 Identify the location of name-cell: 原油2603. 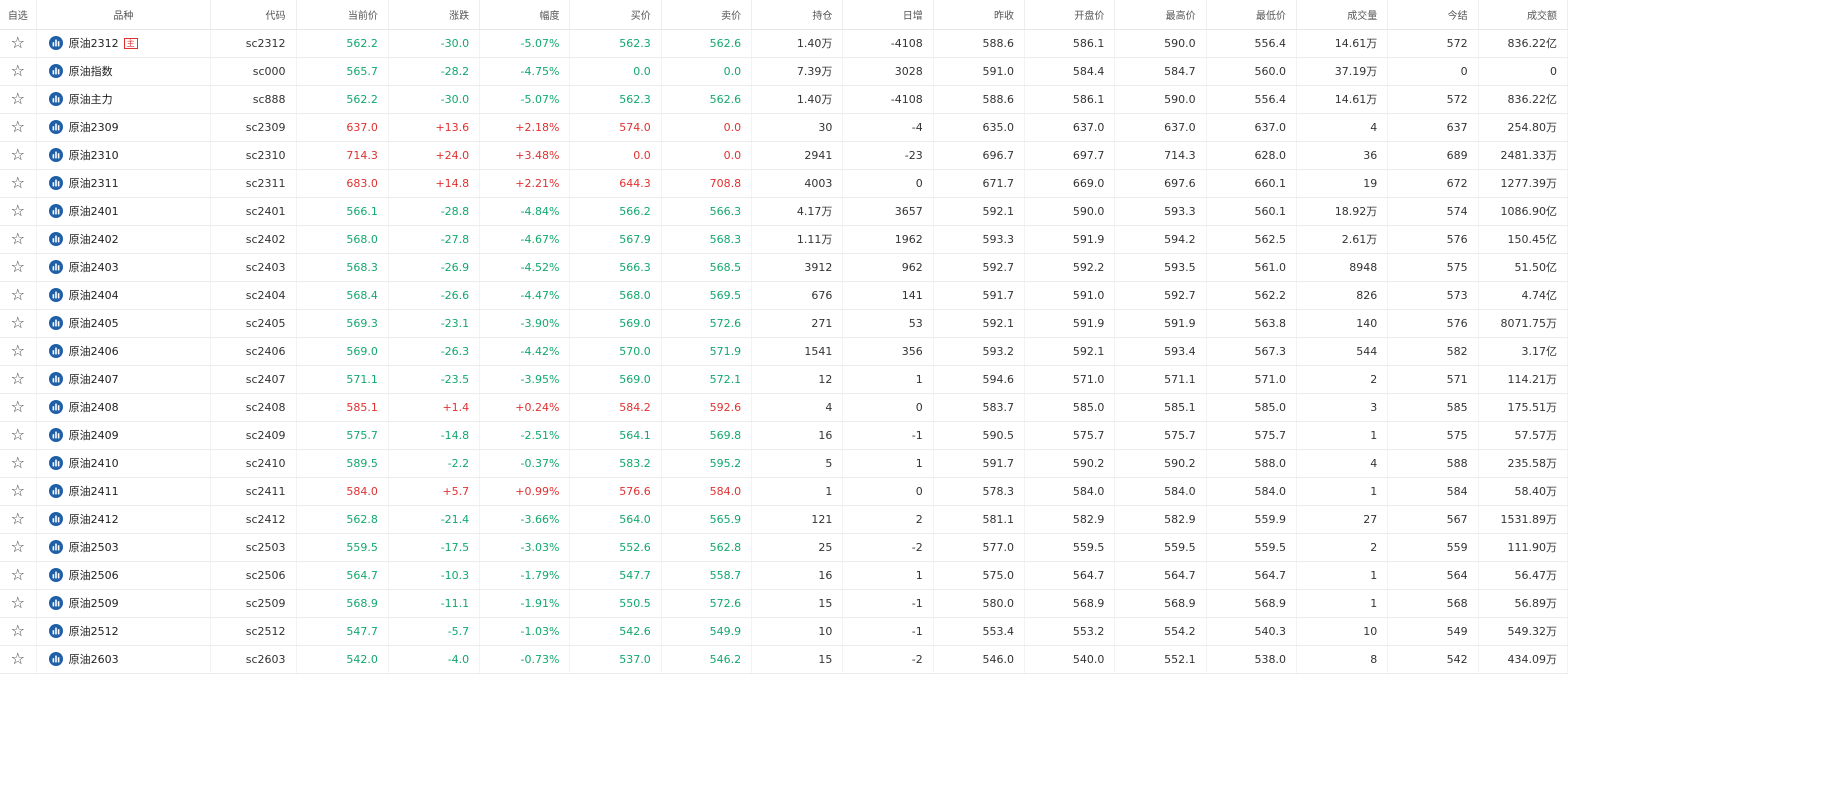
(124, 659).